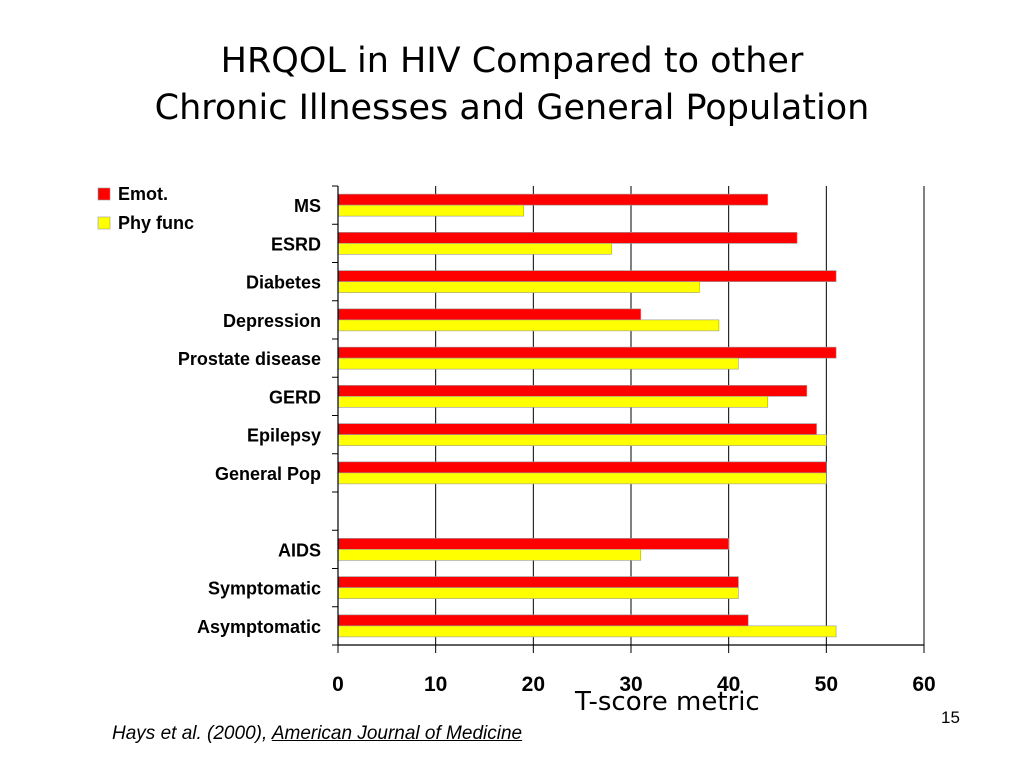 This screenshot has width=1024, height=768. Describe the element at coordinates (923, 684) in the screenshot. I see `x-tick-label: 60` at that location.